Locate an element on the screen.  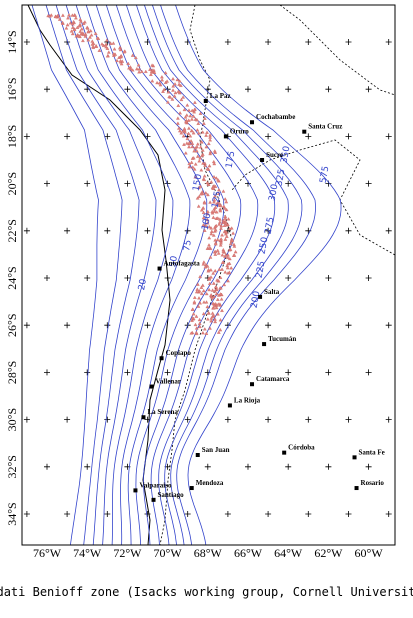
longitude-label: 62°W is located at coordinates (328, 553).